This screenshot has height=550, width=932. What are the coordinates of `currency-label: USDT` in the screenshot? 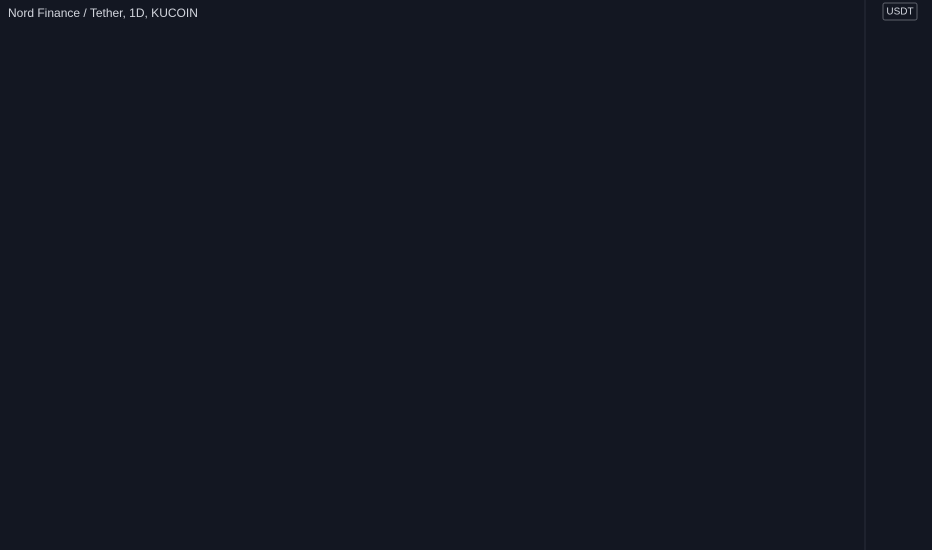 It's located at (899, 12).